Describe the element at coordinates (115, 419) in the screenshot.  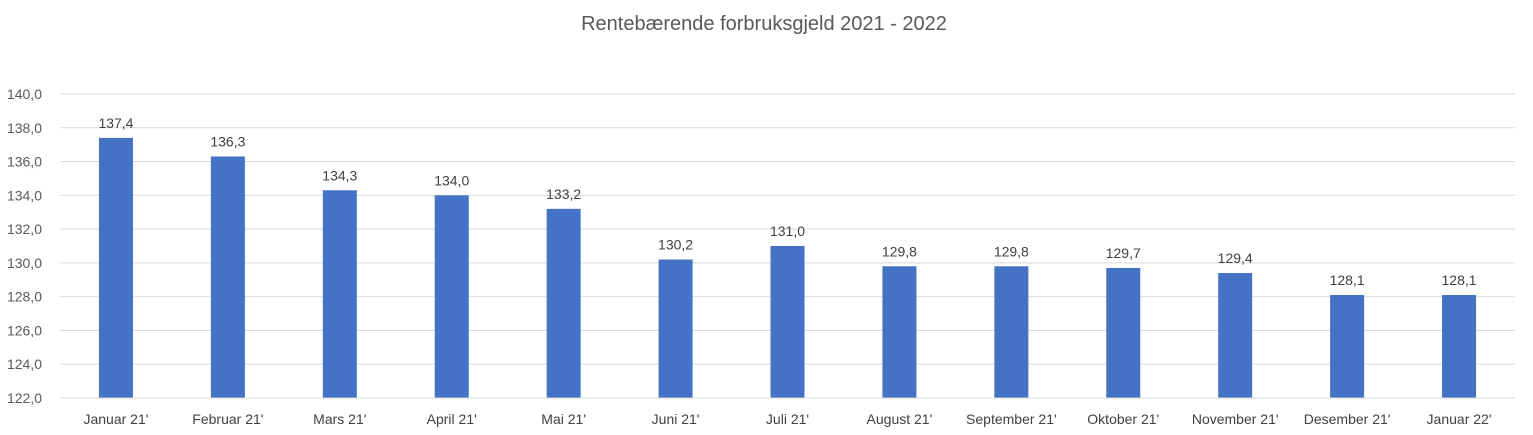
I see `x-tick-label: Januar 21'` at that location.